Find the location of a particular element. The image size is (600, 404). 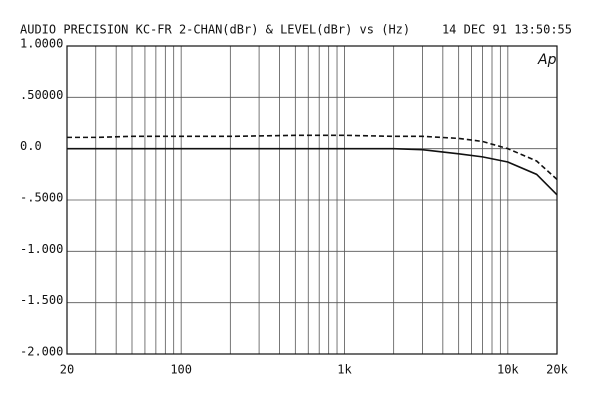

x-tick-label: 20 is located at coordinates (67, 370).